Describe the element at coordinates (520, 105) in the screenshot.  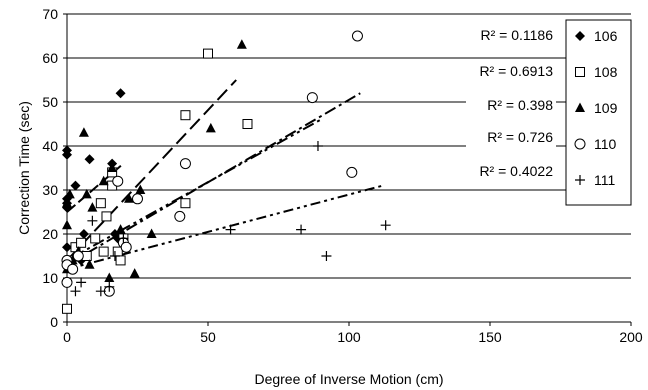
I see `r2-label-109: R² = 0.398` at that location.